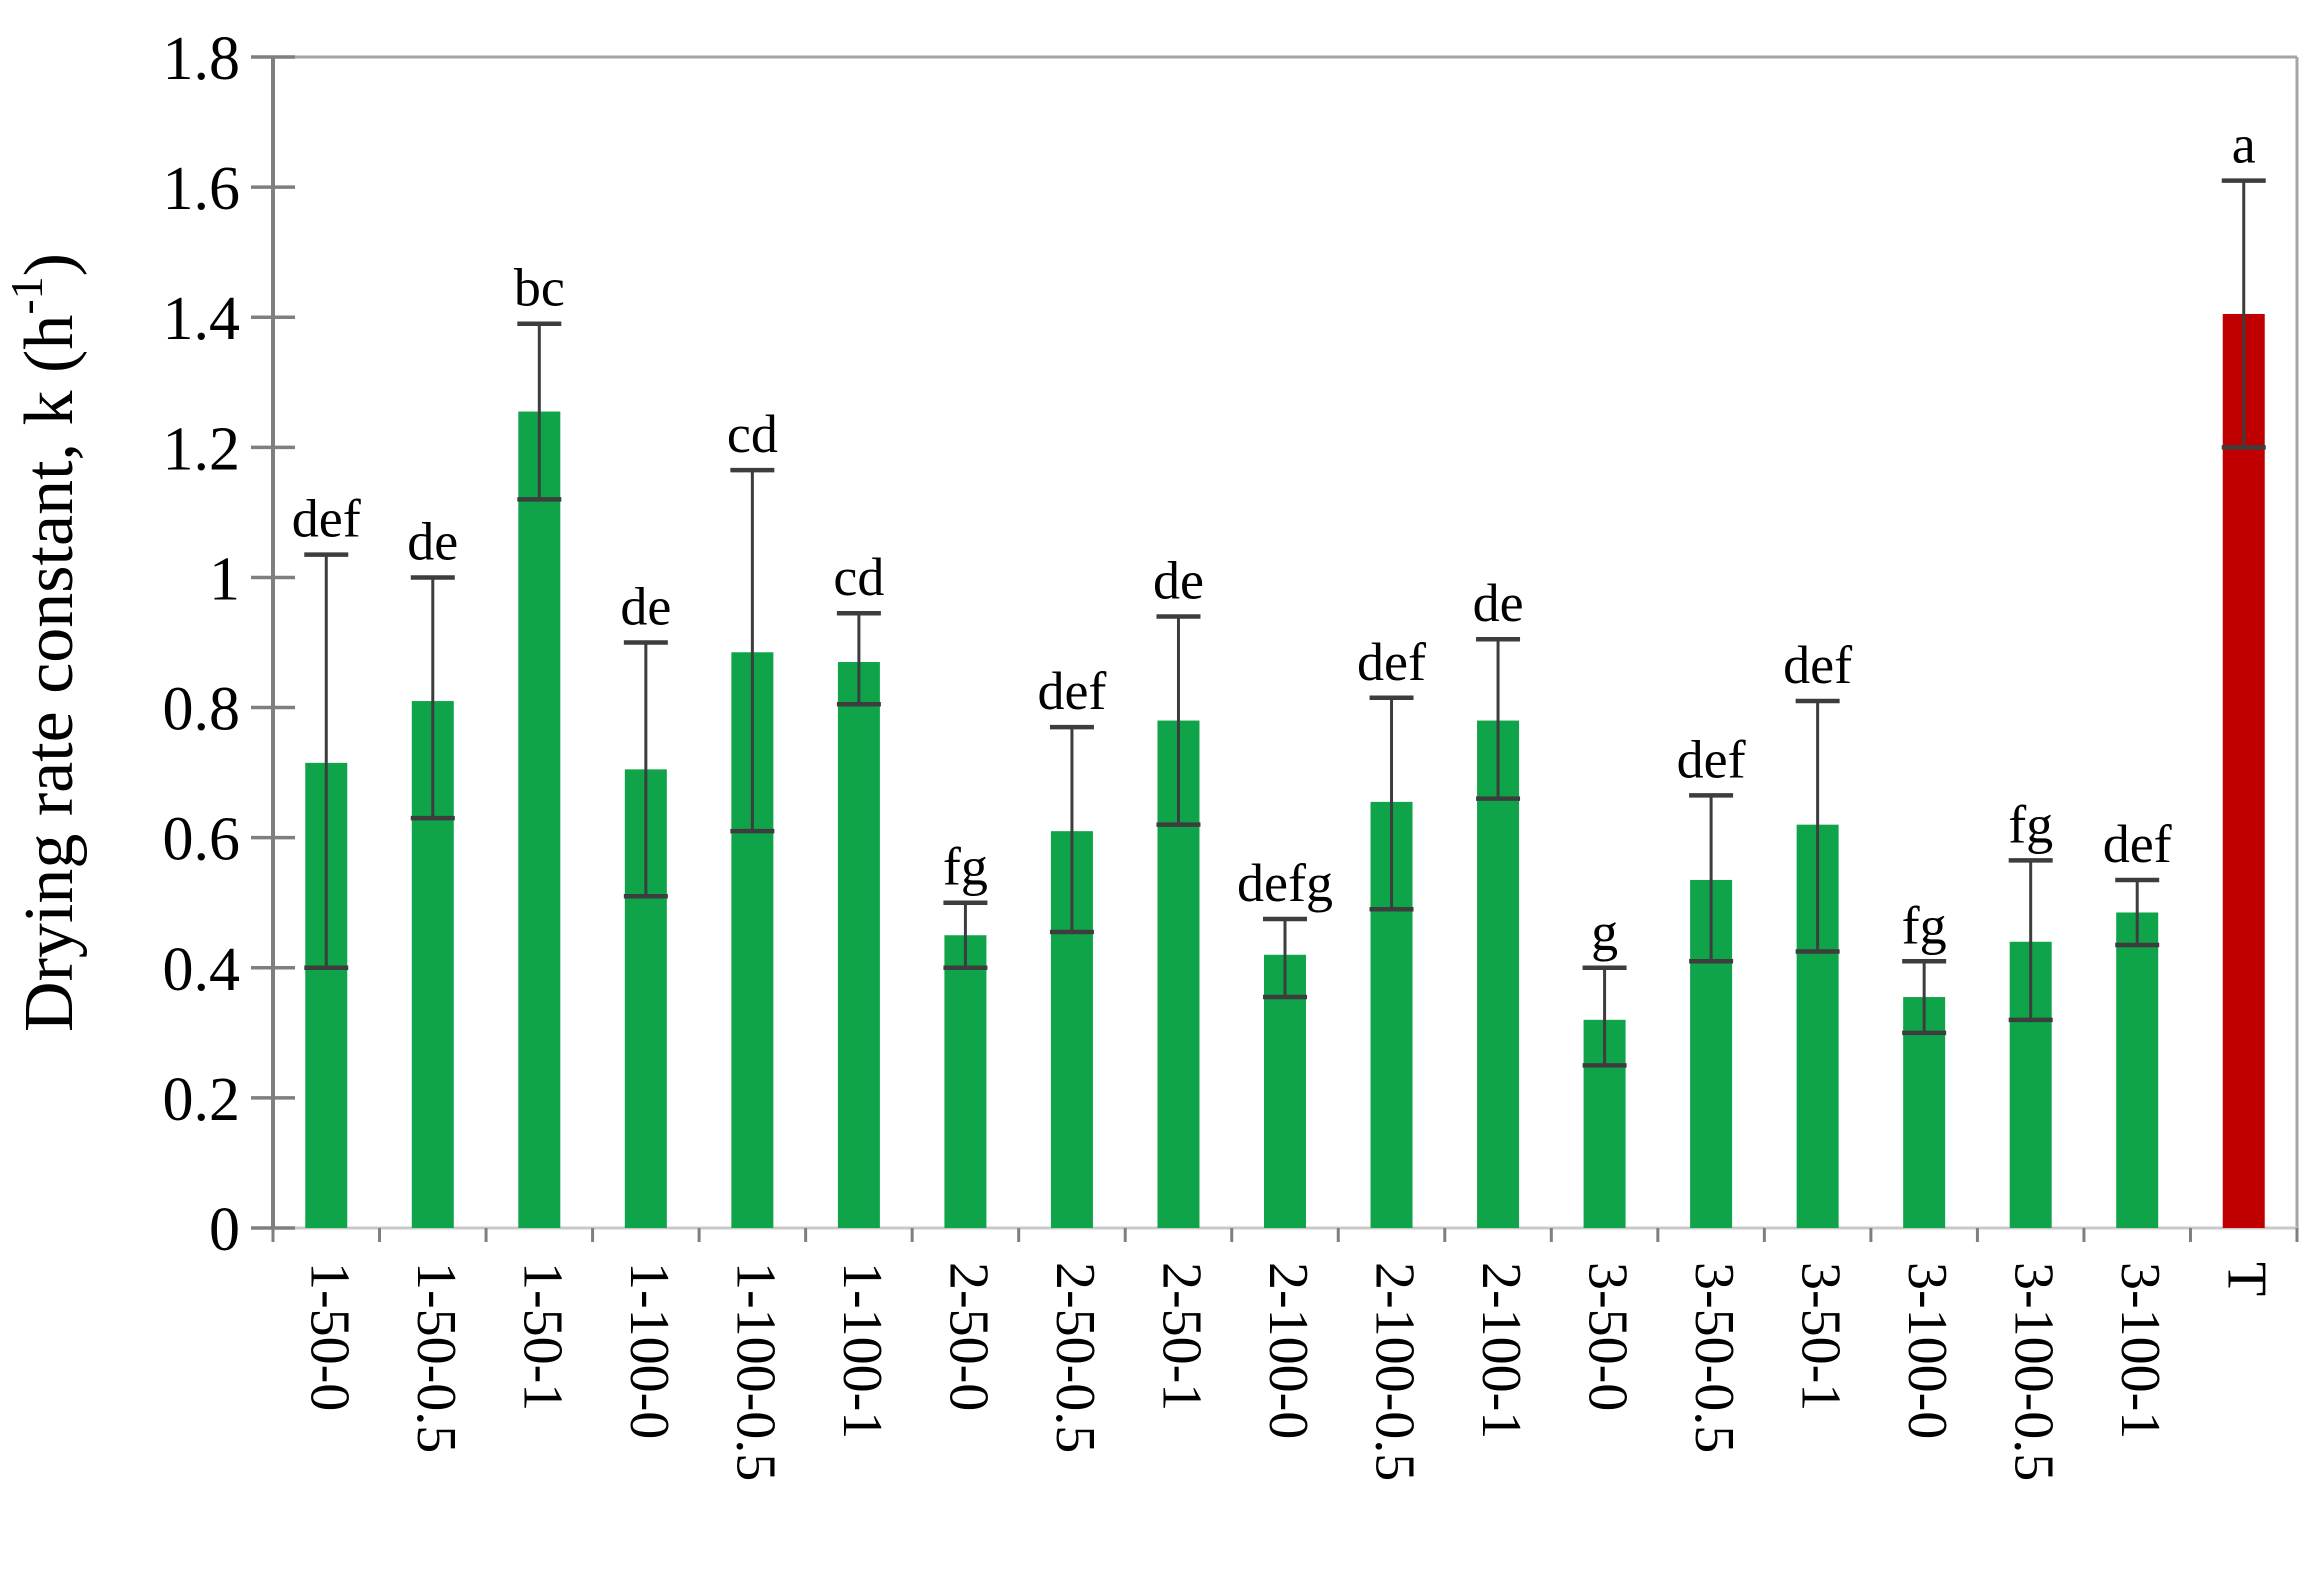 The image size is (2313, 1585). I want to click on y-tick-label: 0.6, so click(202, 840).